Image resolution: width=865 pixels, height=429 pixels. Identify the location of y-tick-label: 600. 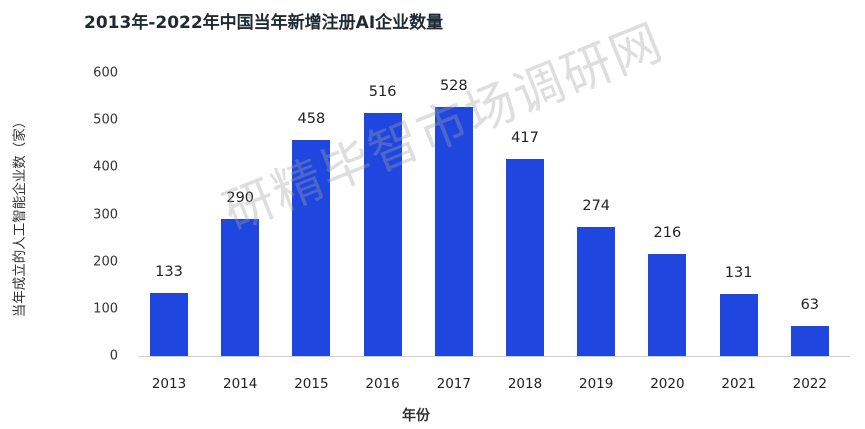
(105, 73).